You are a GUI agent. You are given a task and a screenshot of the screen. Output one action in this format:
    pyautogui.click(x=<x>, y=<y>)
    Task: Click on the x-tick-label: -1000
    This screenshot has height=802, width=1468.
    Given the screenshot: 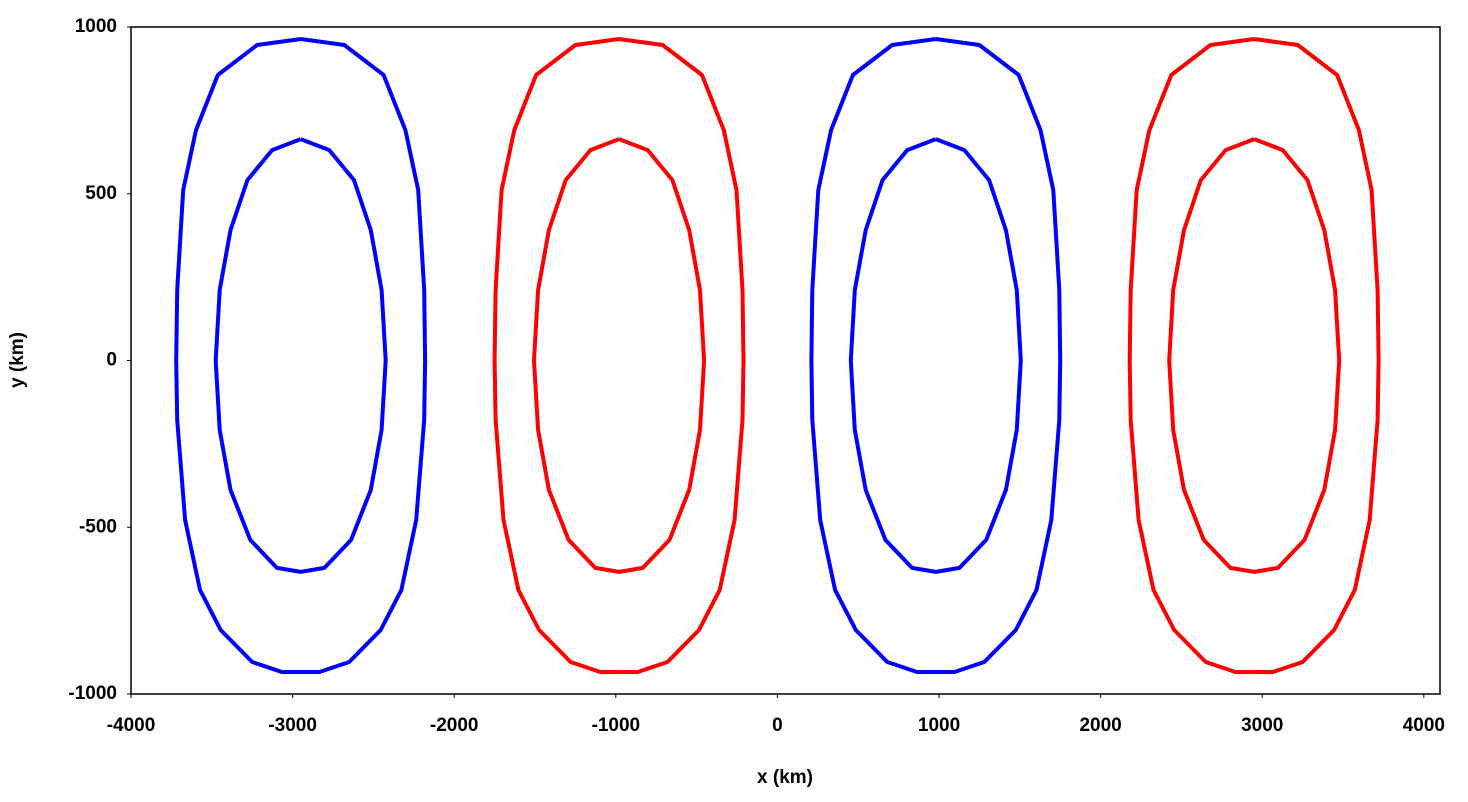 What is the action you would take?
    pyautogui.click(x=616, y=725)
    